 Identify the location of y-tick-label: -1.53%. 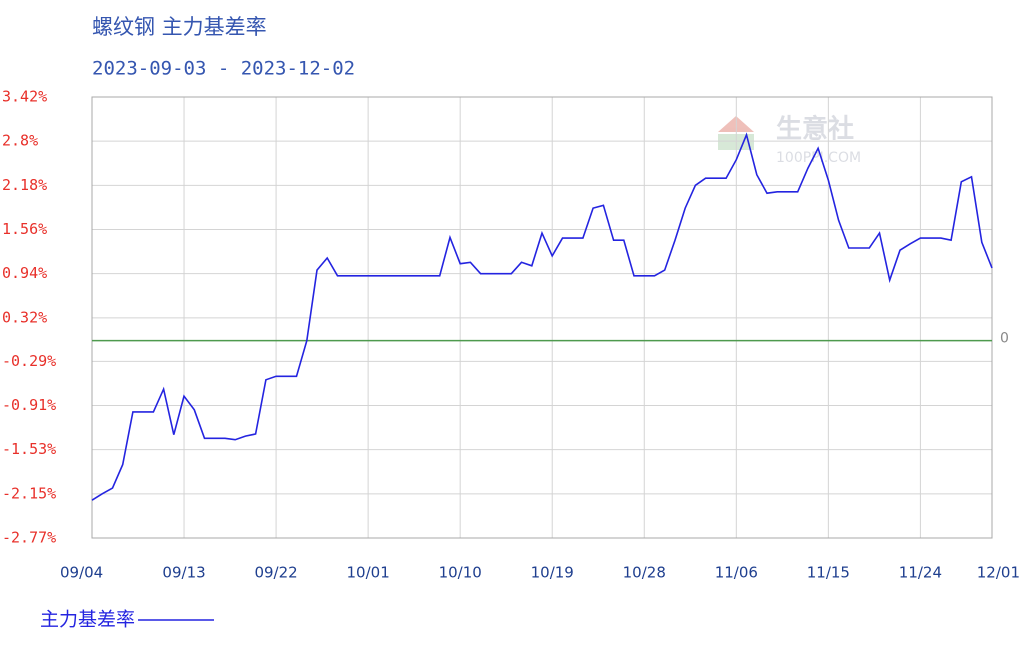
(29, 449).